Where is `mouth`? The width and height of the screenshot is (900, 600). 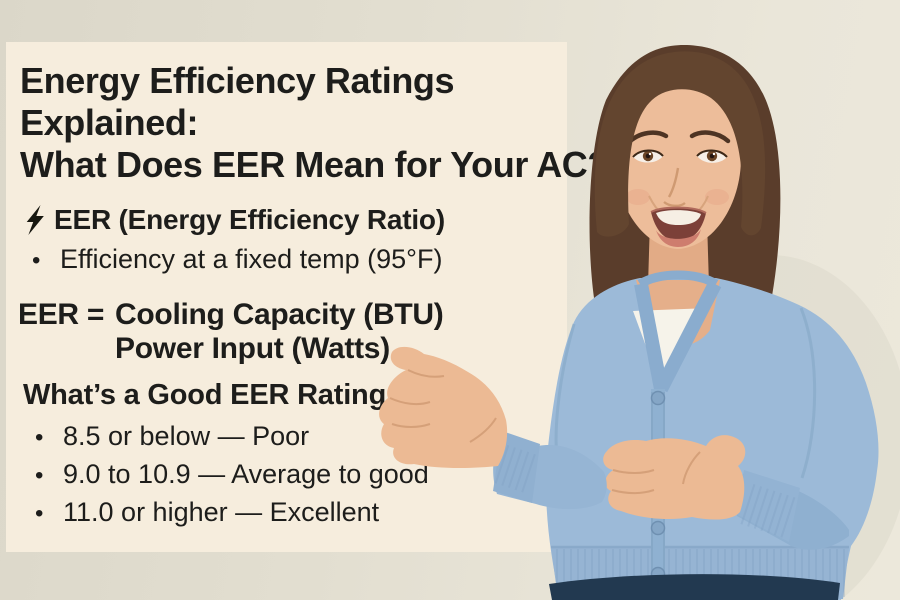
mouth is located at coordinates (678, 226).